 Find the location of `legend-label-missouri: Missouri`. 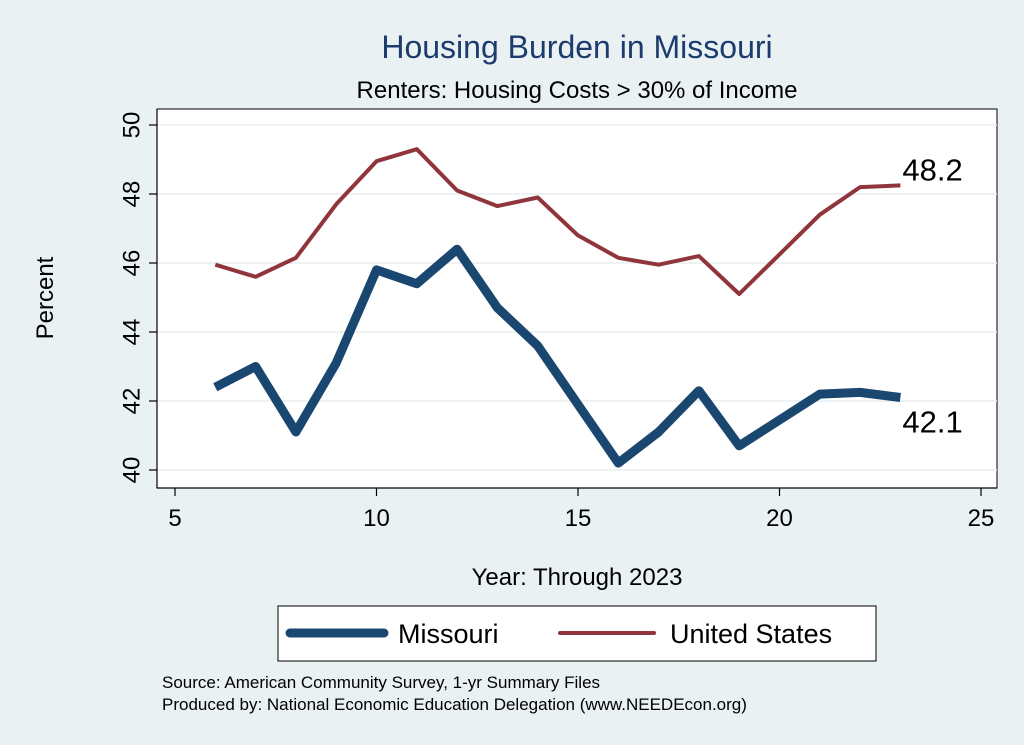

legend-label-missouri: Missouri is located at coordinates (448, 634).